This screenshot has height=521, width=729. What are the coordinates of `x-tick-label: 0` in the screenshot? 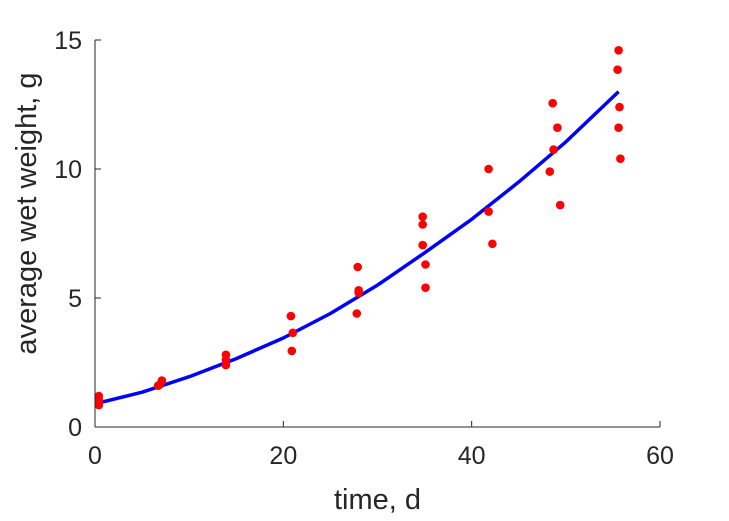 It's located at (95, 456).